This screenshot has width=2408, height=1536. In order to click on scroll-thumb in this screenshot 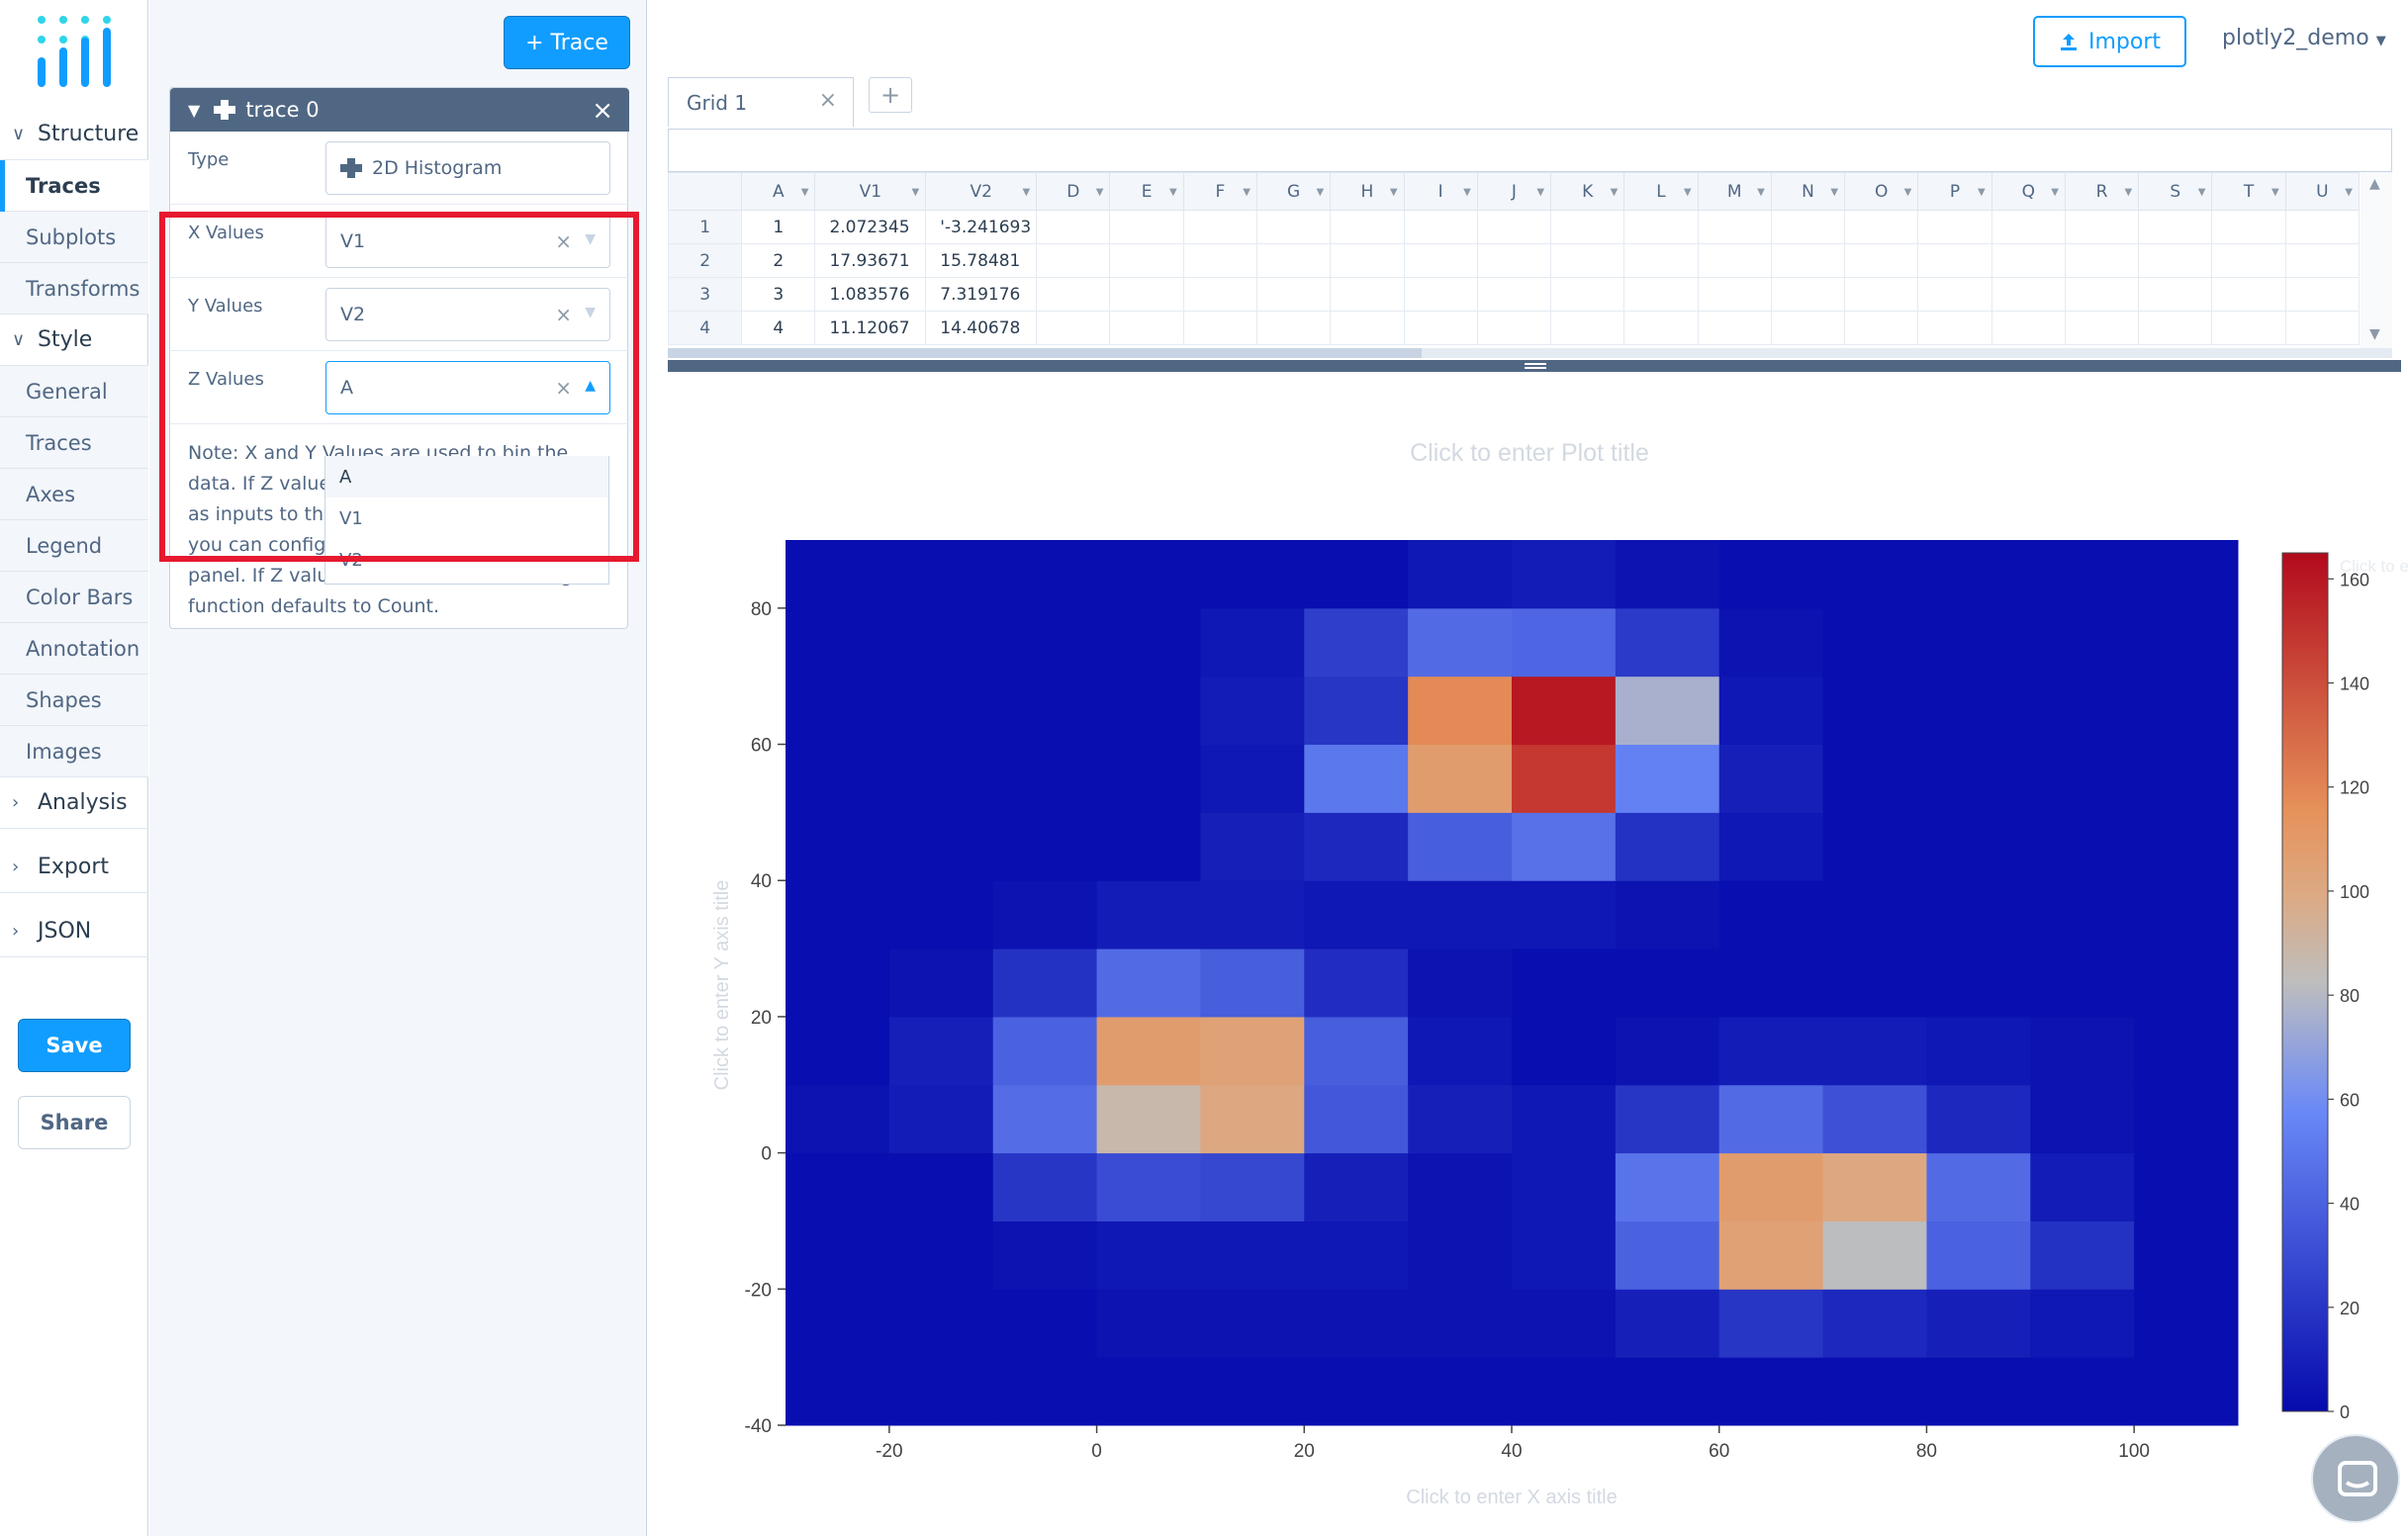, I will do `click(1045, 353)`.